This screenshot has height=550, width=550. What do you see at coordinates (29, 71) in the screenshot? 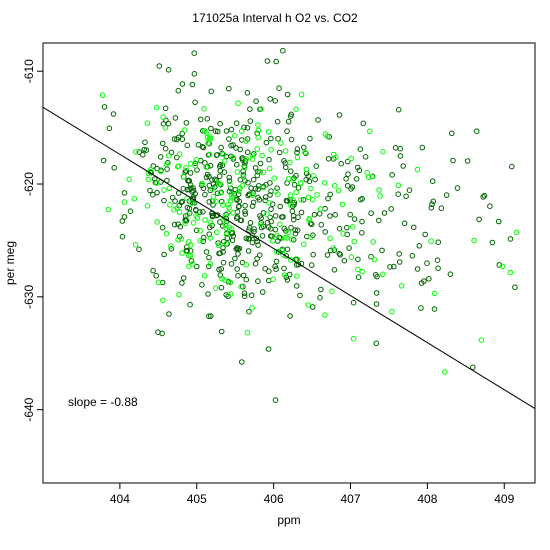
I see `y-tick-label: -610` at bounding box center [29, 71].